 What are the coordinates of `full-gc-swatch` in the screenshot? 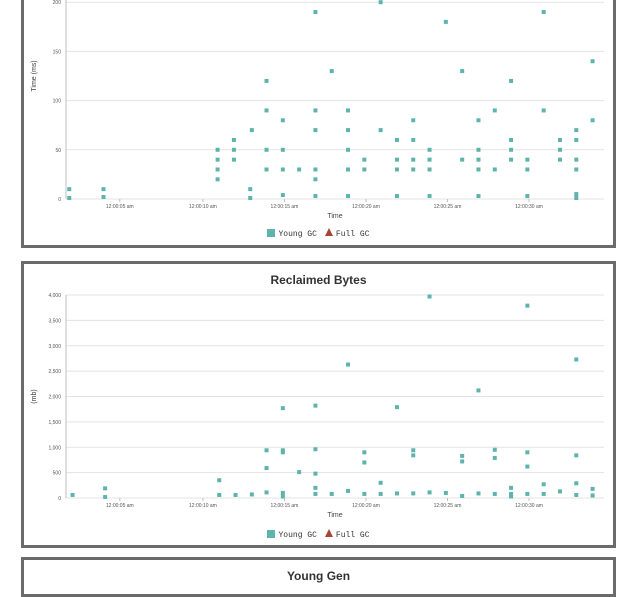 It's located at (328, 533).